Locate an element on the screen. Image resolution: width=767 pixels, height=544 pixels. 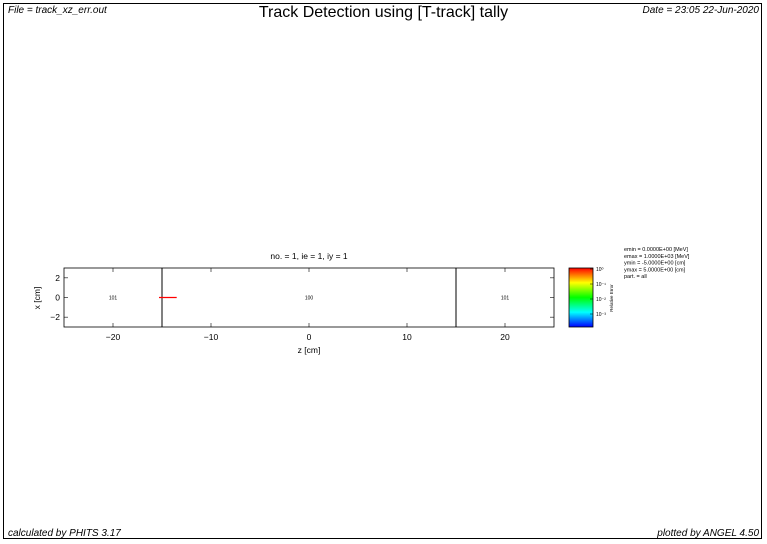
param-line: ymin = -5.0000E+00 [cm] is located at coordinates (655, 264).